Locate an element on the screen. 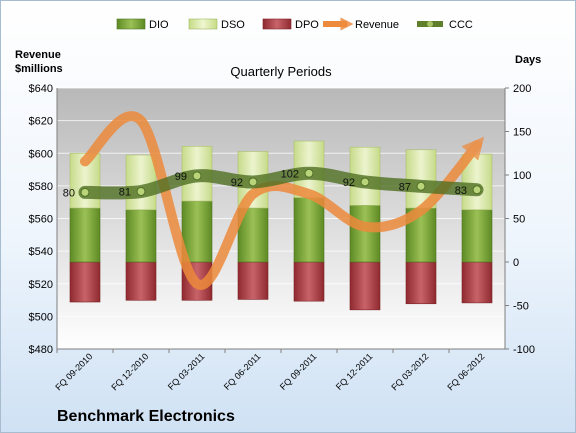 The image size is (576, 433). ccc-data-label: 80 is located at coordinates (69, 193).